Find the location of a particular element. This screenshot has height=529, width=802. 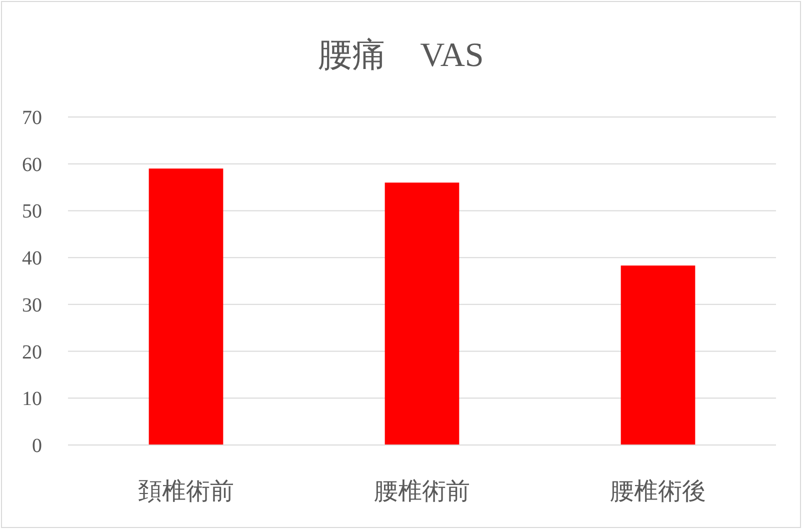

y-tick-label: 20 is located at coordinates (32, 352).